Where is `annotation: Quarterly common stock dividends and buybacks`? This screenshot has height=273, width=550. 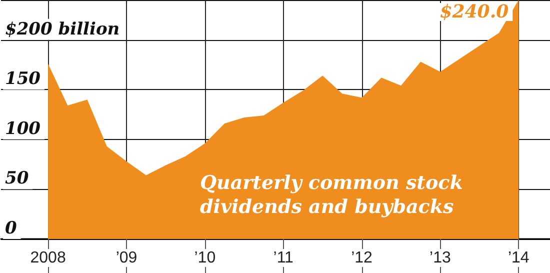 annotation: Quarterly common stock dividends and buybacks is located at coordinates (335, 195).